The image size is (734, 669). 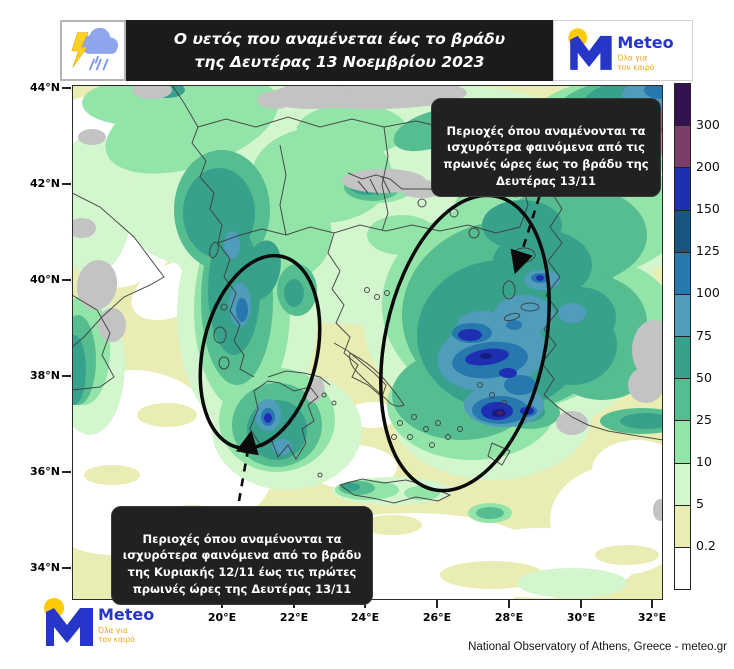 I want to click on colorbar-label: 5, so click(x=700, y=503).